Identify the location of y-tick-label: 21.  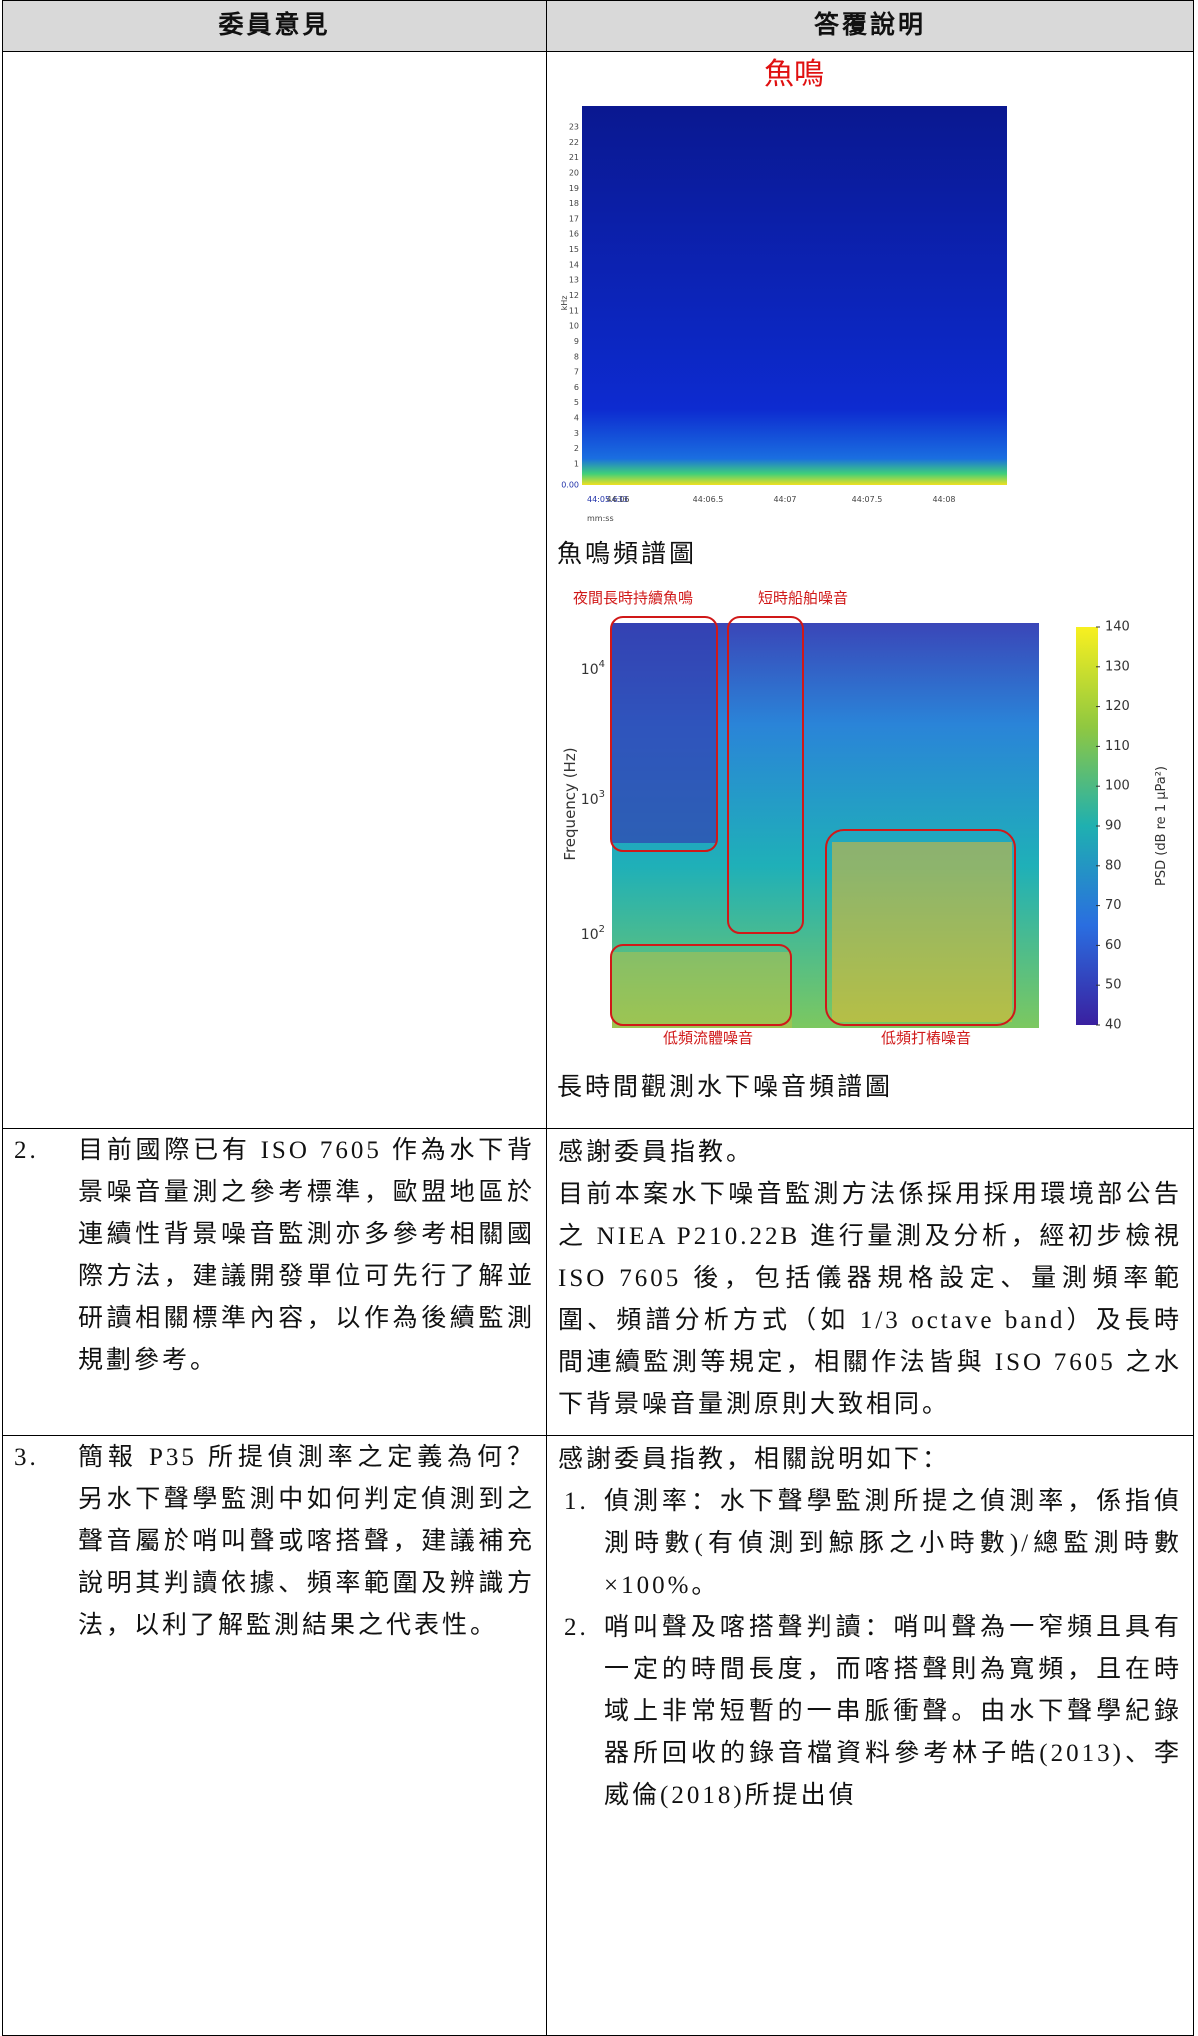
(574, 157).